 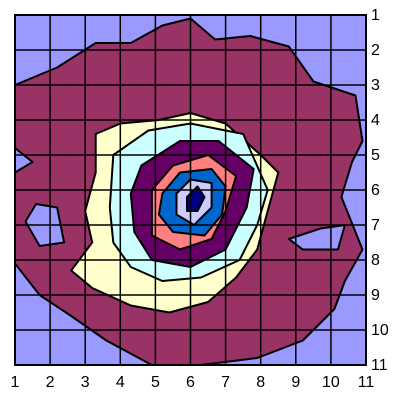 I want to click on y-tick-label: 1, so click(x=375, y=15).